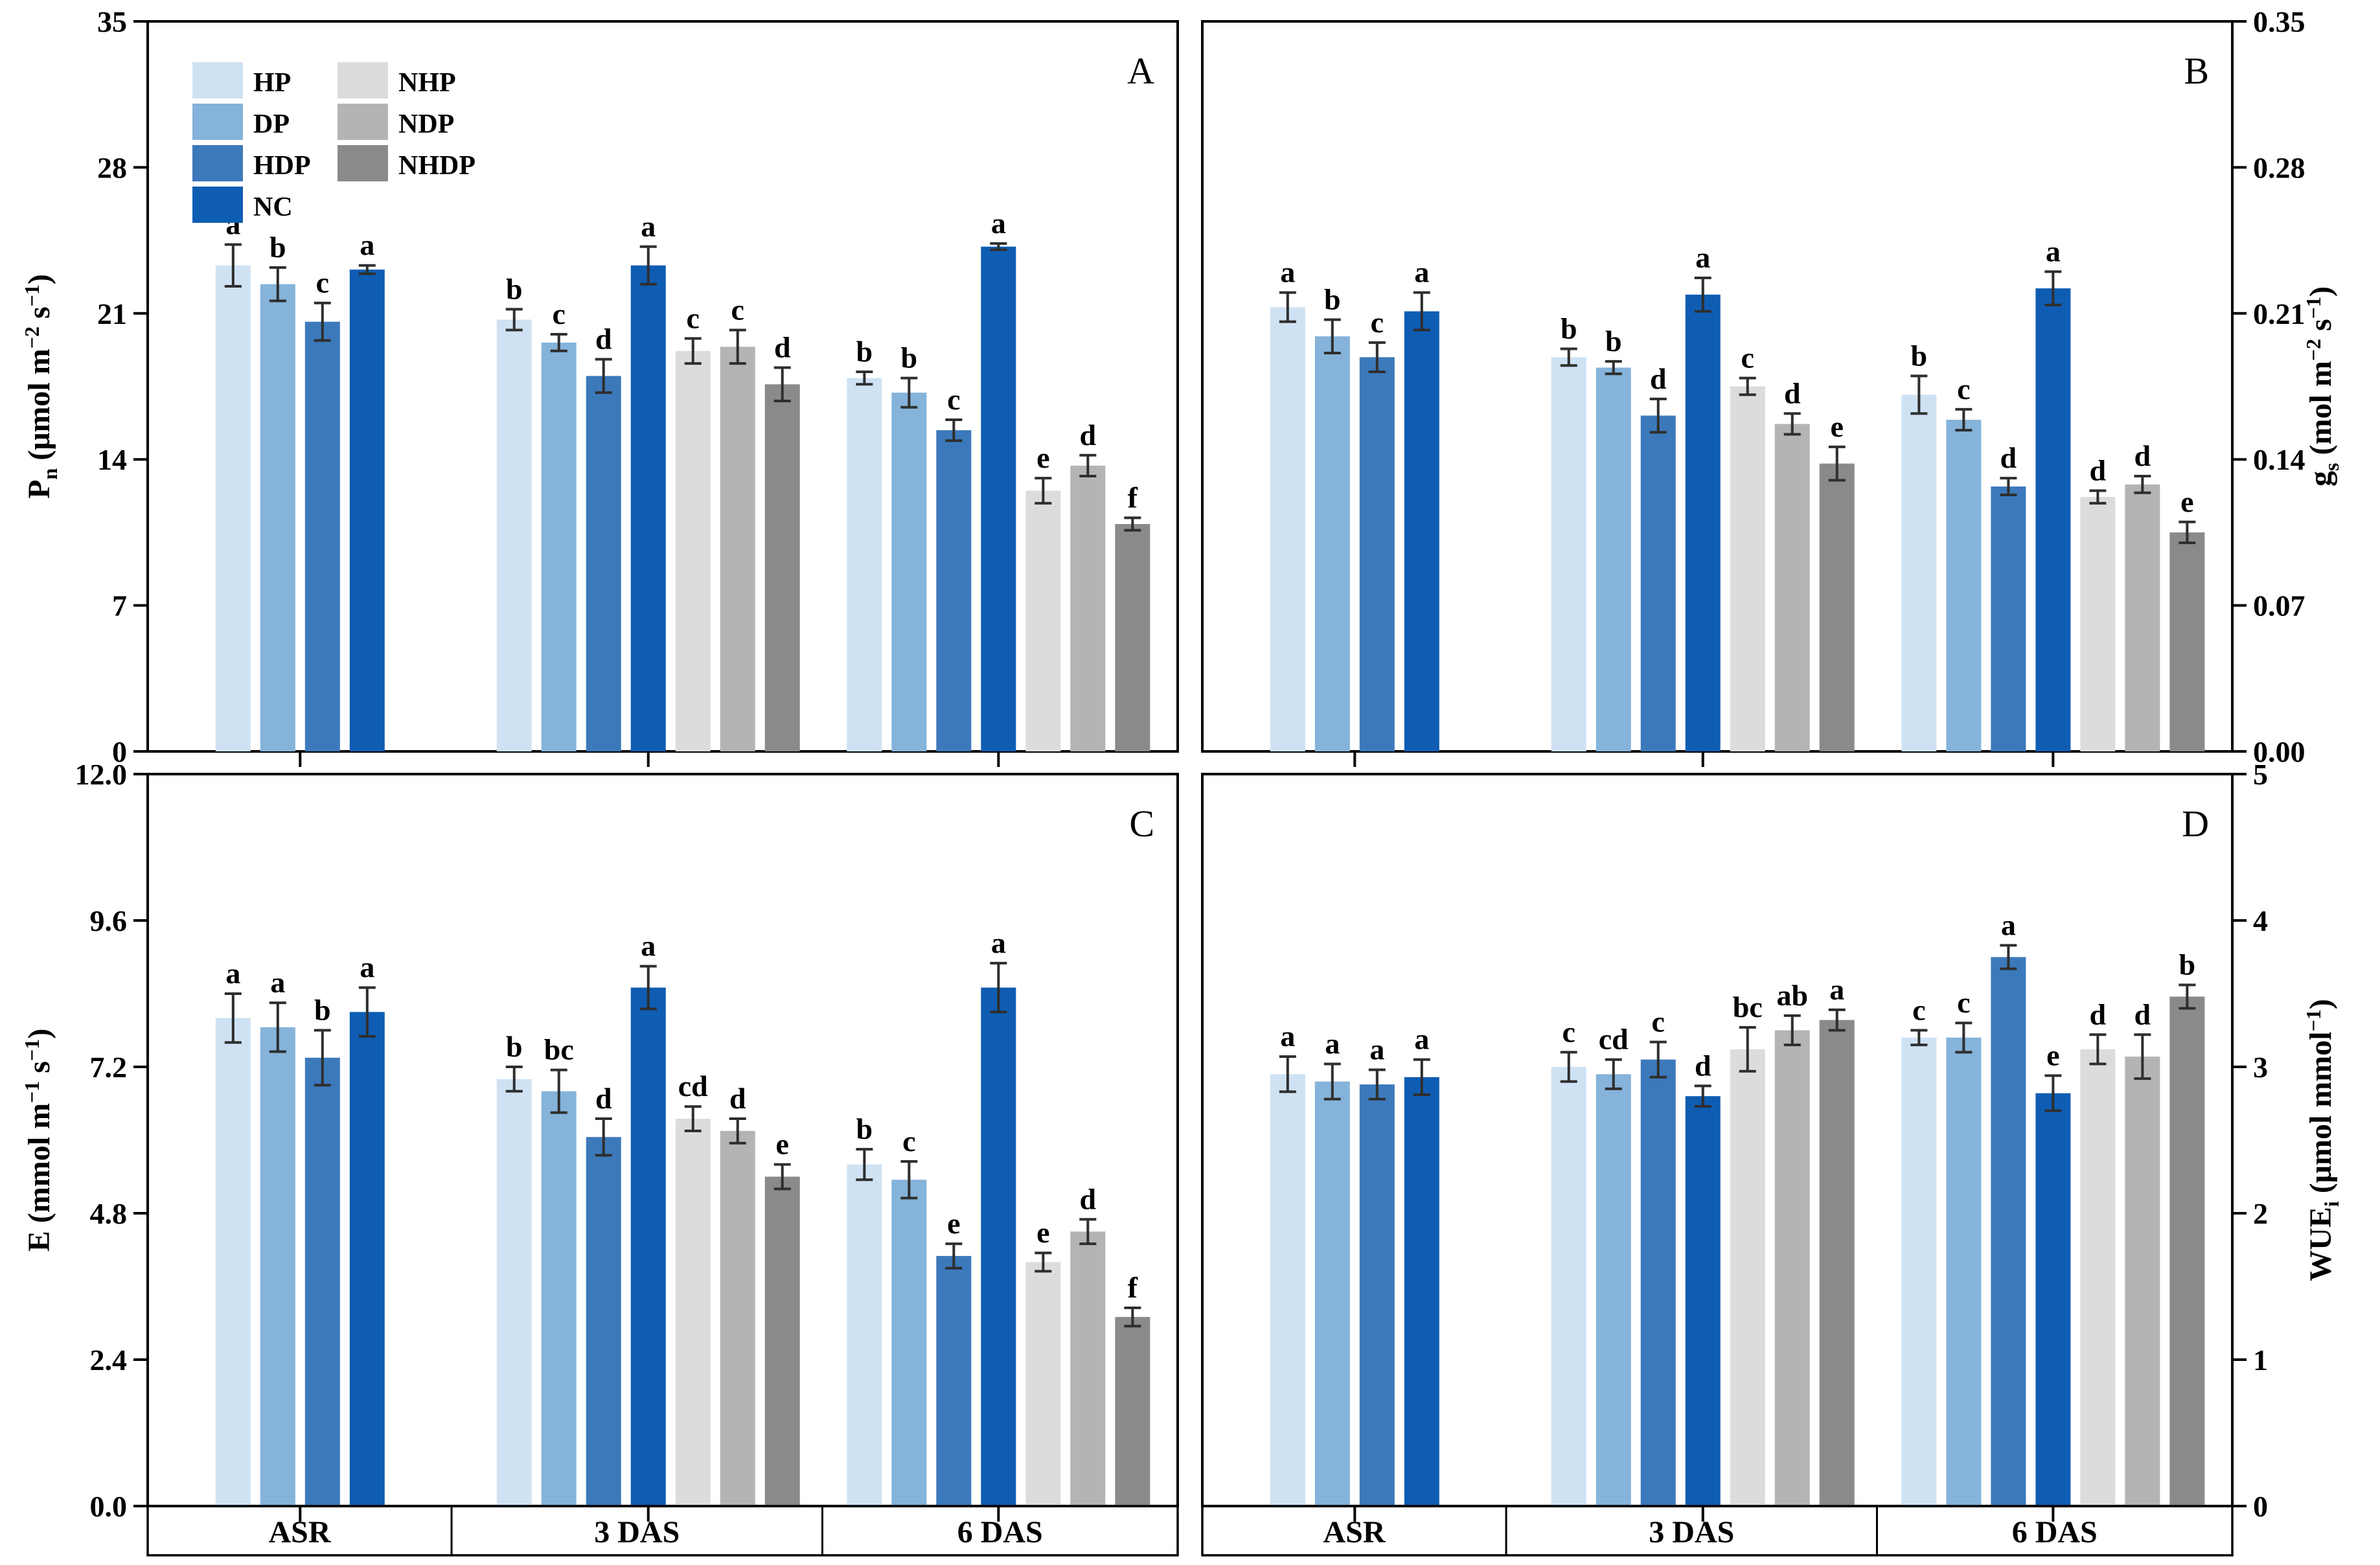 Image resolution: width=2380 pixels, height=1565 pixels. I want to click on y-tick-label: 4, so click(2260, 920).